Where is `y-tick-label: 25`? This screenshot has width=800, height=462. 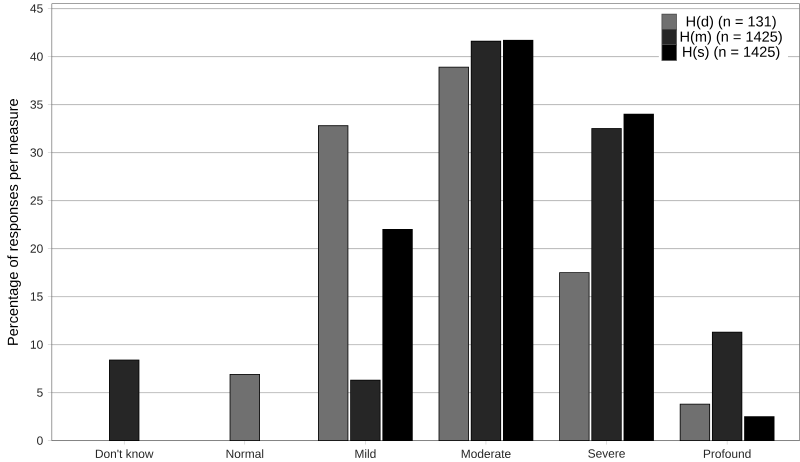 y-tick-label: 25 is located at coordinates (36, 200).